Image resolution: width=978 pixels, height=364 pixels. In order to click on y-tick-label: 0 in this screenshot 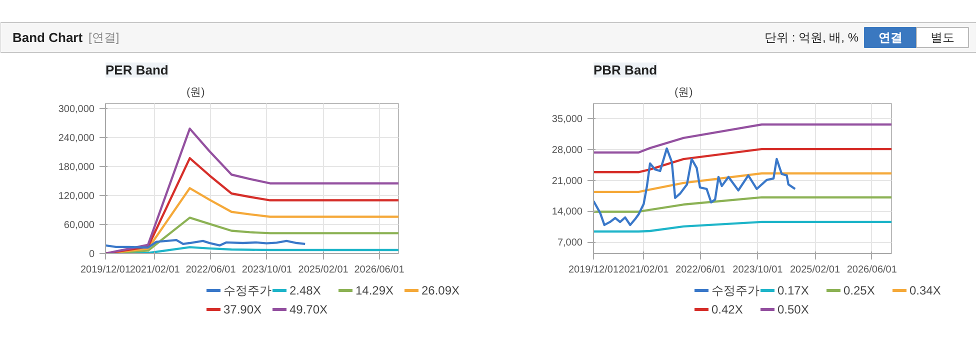, I will do `click(91, 254)`.